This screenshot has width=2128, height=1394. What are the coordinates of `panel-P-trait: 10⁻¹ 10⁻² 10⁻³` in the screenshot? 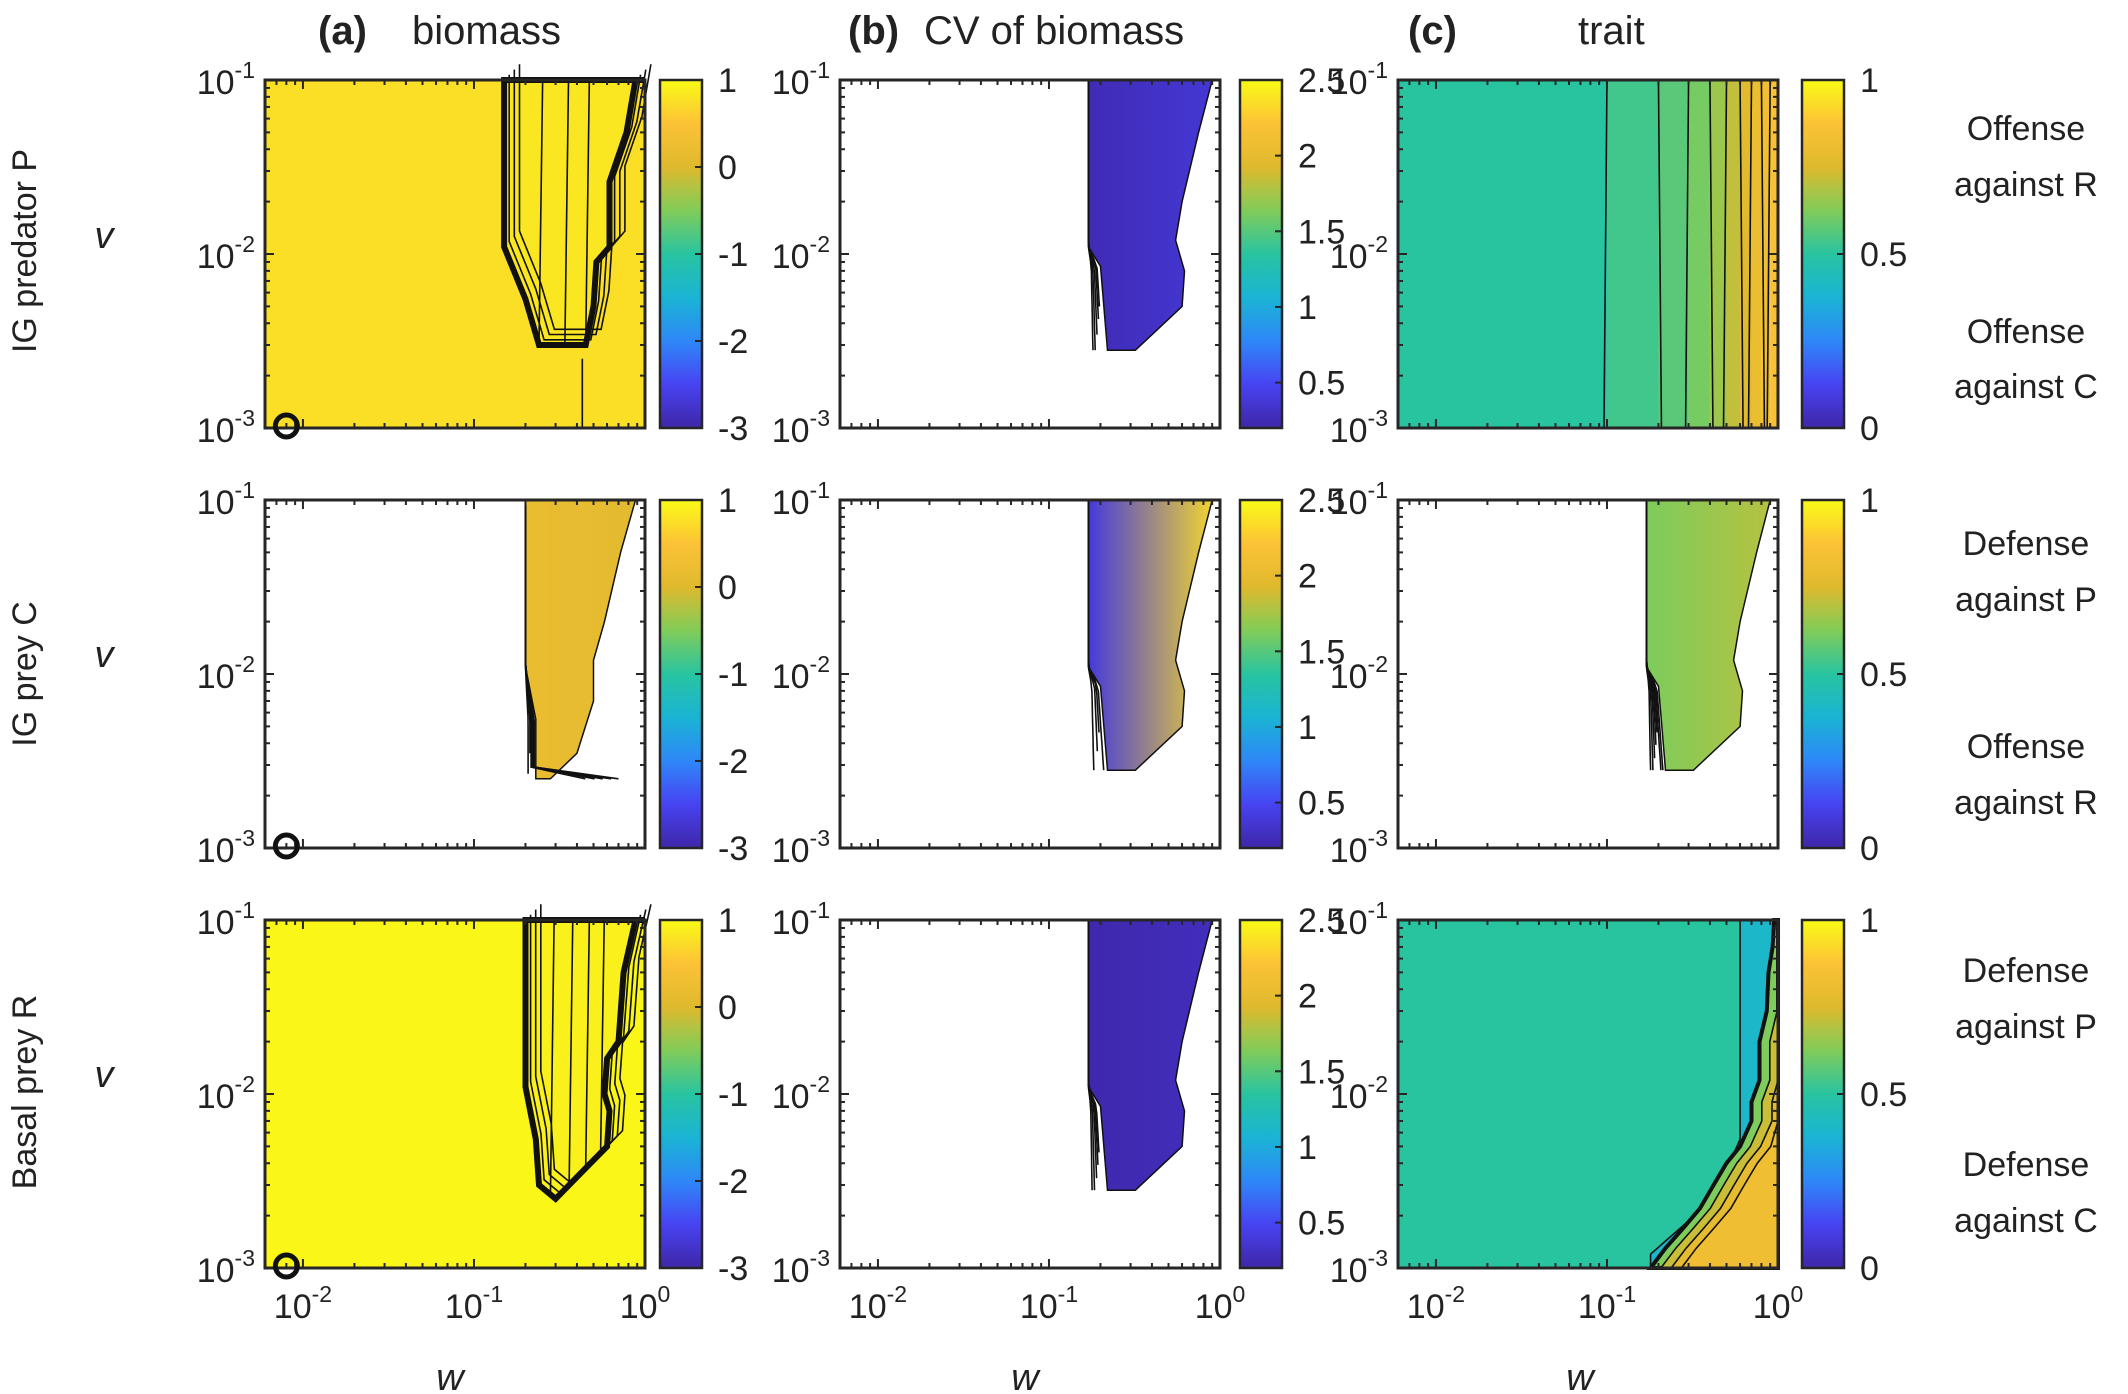 It's located at (1555, 253).